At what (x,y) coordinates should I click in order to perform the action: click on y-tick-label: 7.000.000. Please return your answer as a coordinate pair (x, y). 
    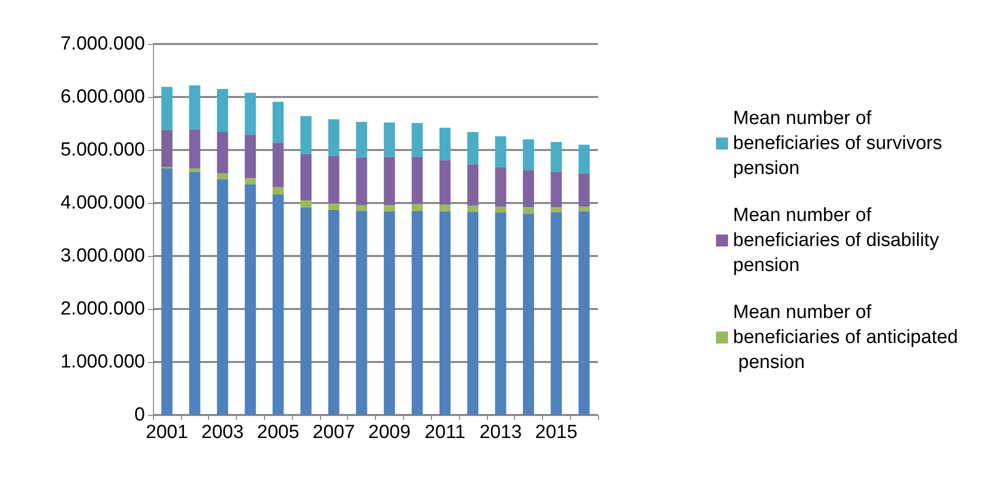
    Looking at the image, I should click on (102, 44).